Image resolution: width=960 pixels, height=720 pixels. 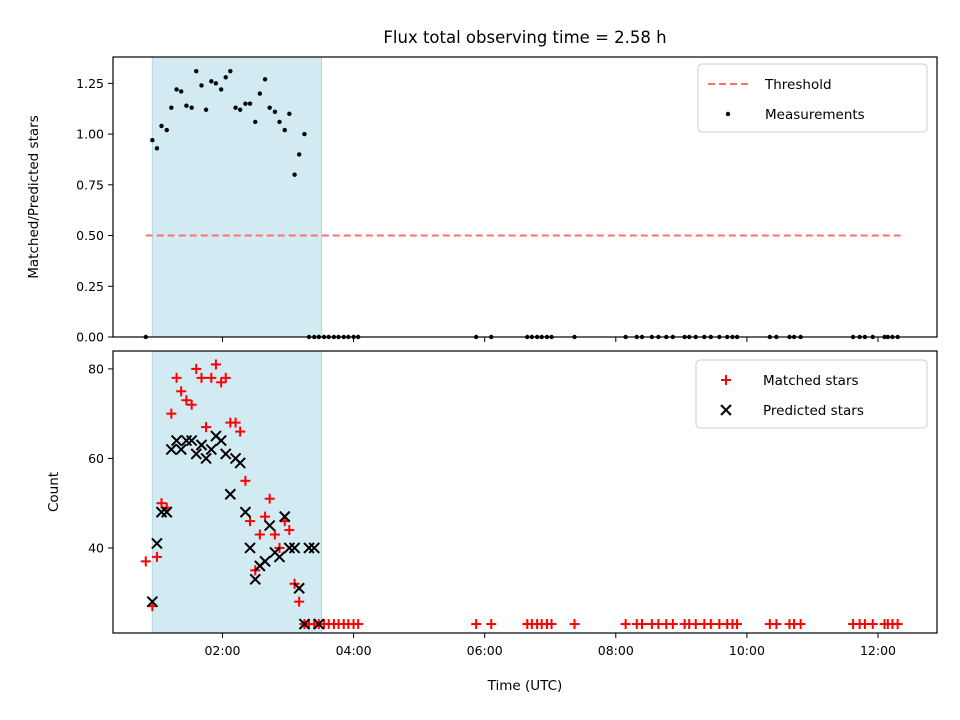 What do you see at coordinates (485, 650) in the screenshot?
I see `x-tick-label: 06:00` at bounding box center [485, 650].